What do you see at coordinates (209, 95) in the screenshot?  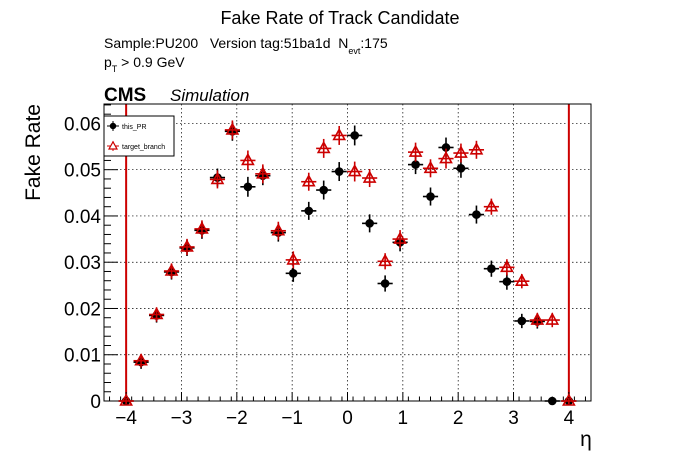 I see `simulation-label: Simulation` at bounding box center [209, 95].